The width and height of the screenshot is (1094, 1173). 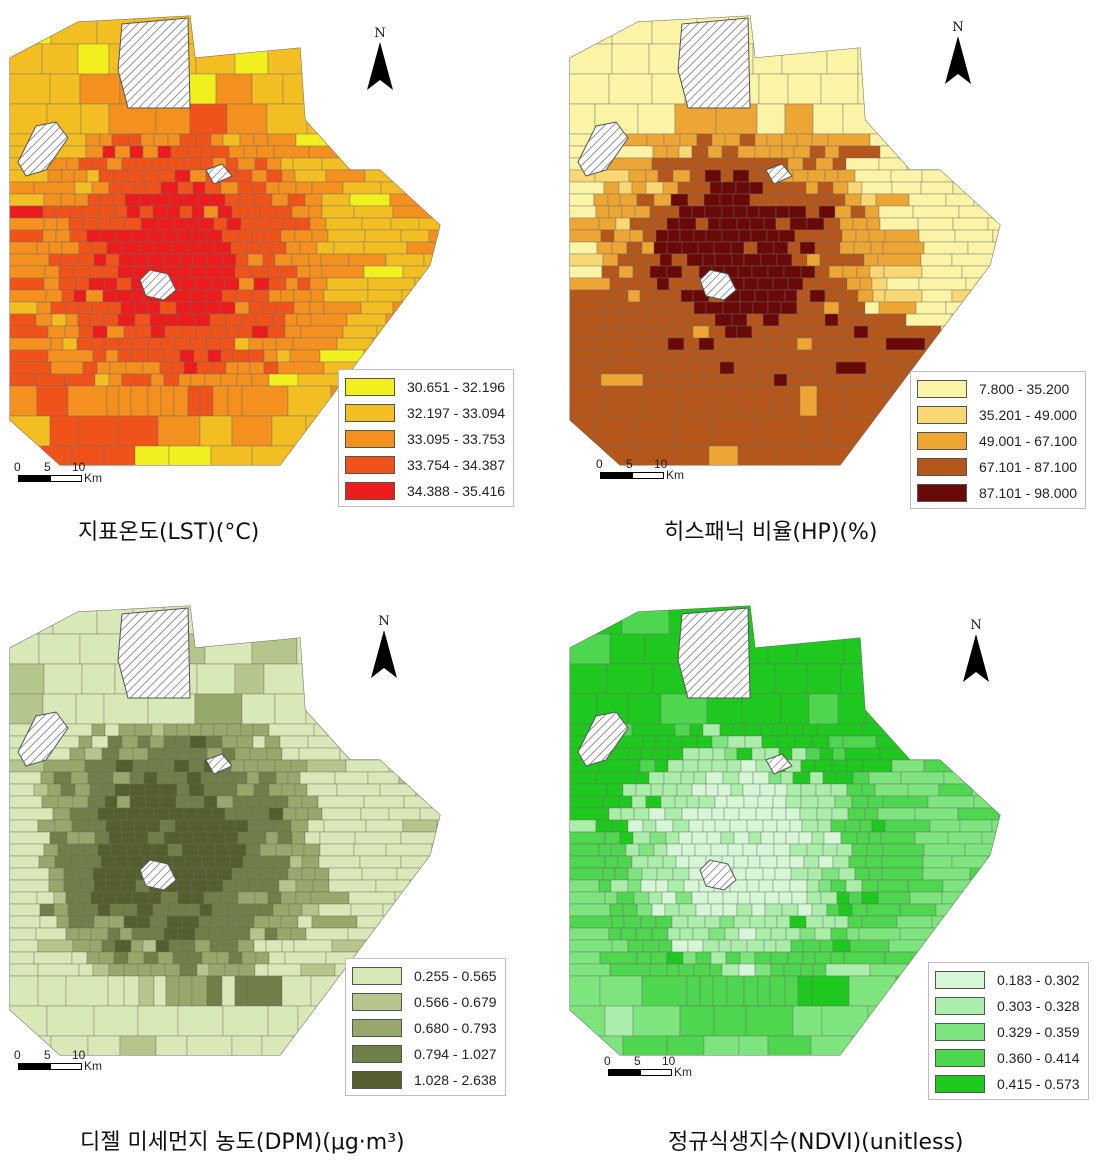 I want to click on scale-tick: 5, so click(x=47, y=467).